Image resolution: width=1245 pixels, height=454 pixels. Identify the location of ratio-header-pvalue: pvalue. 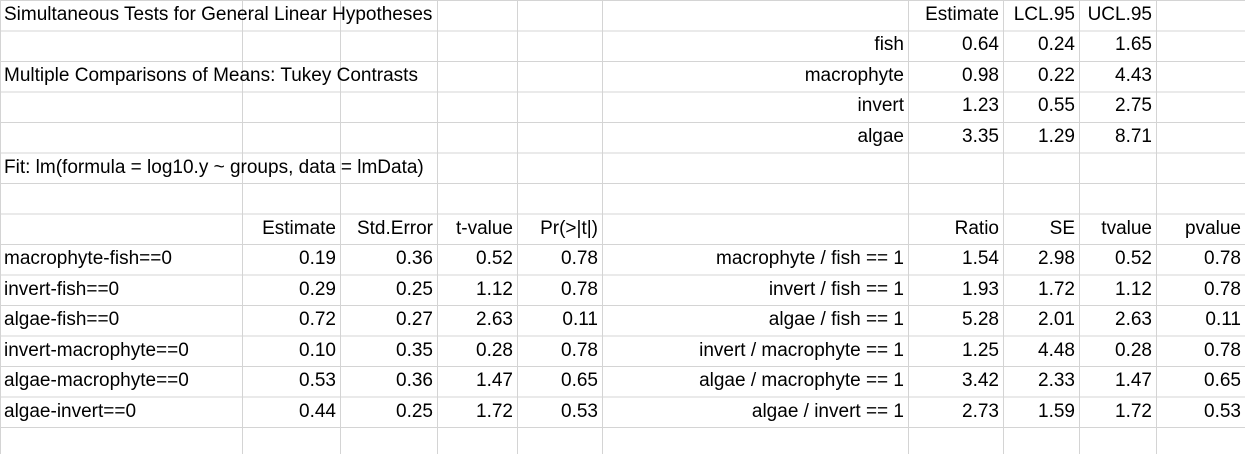
(1213, 228).